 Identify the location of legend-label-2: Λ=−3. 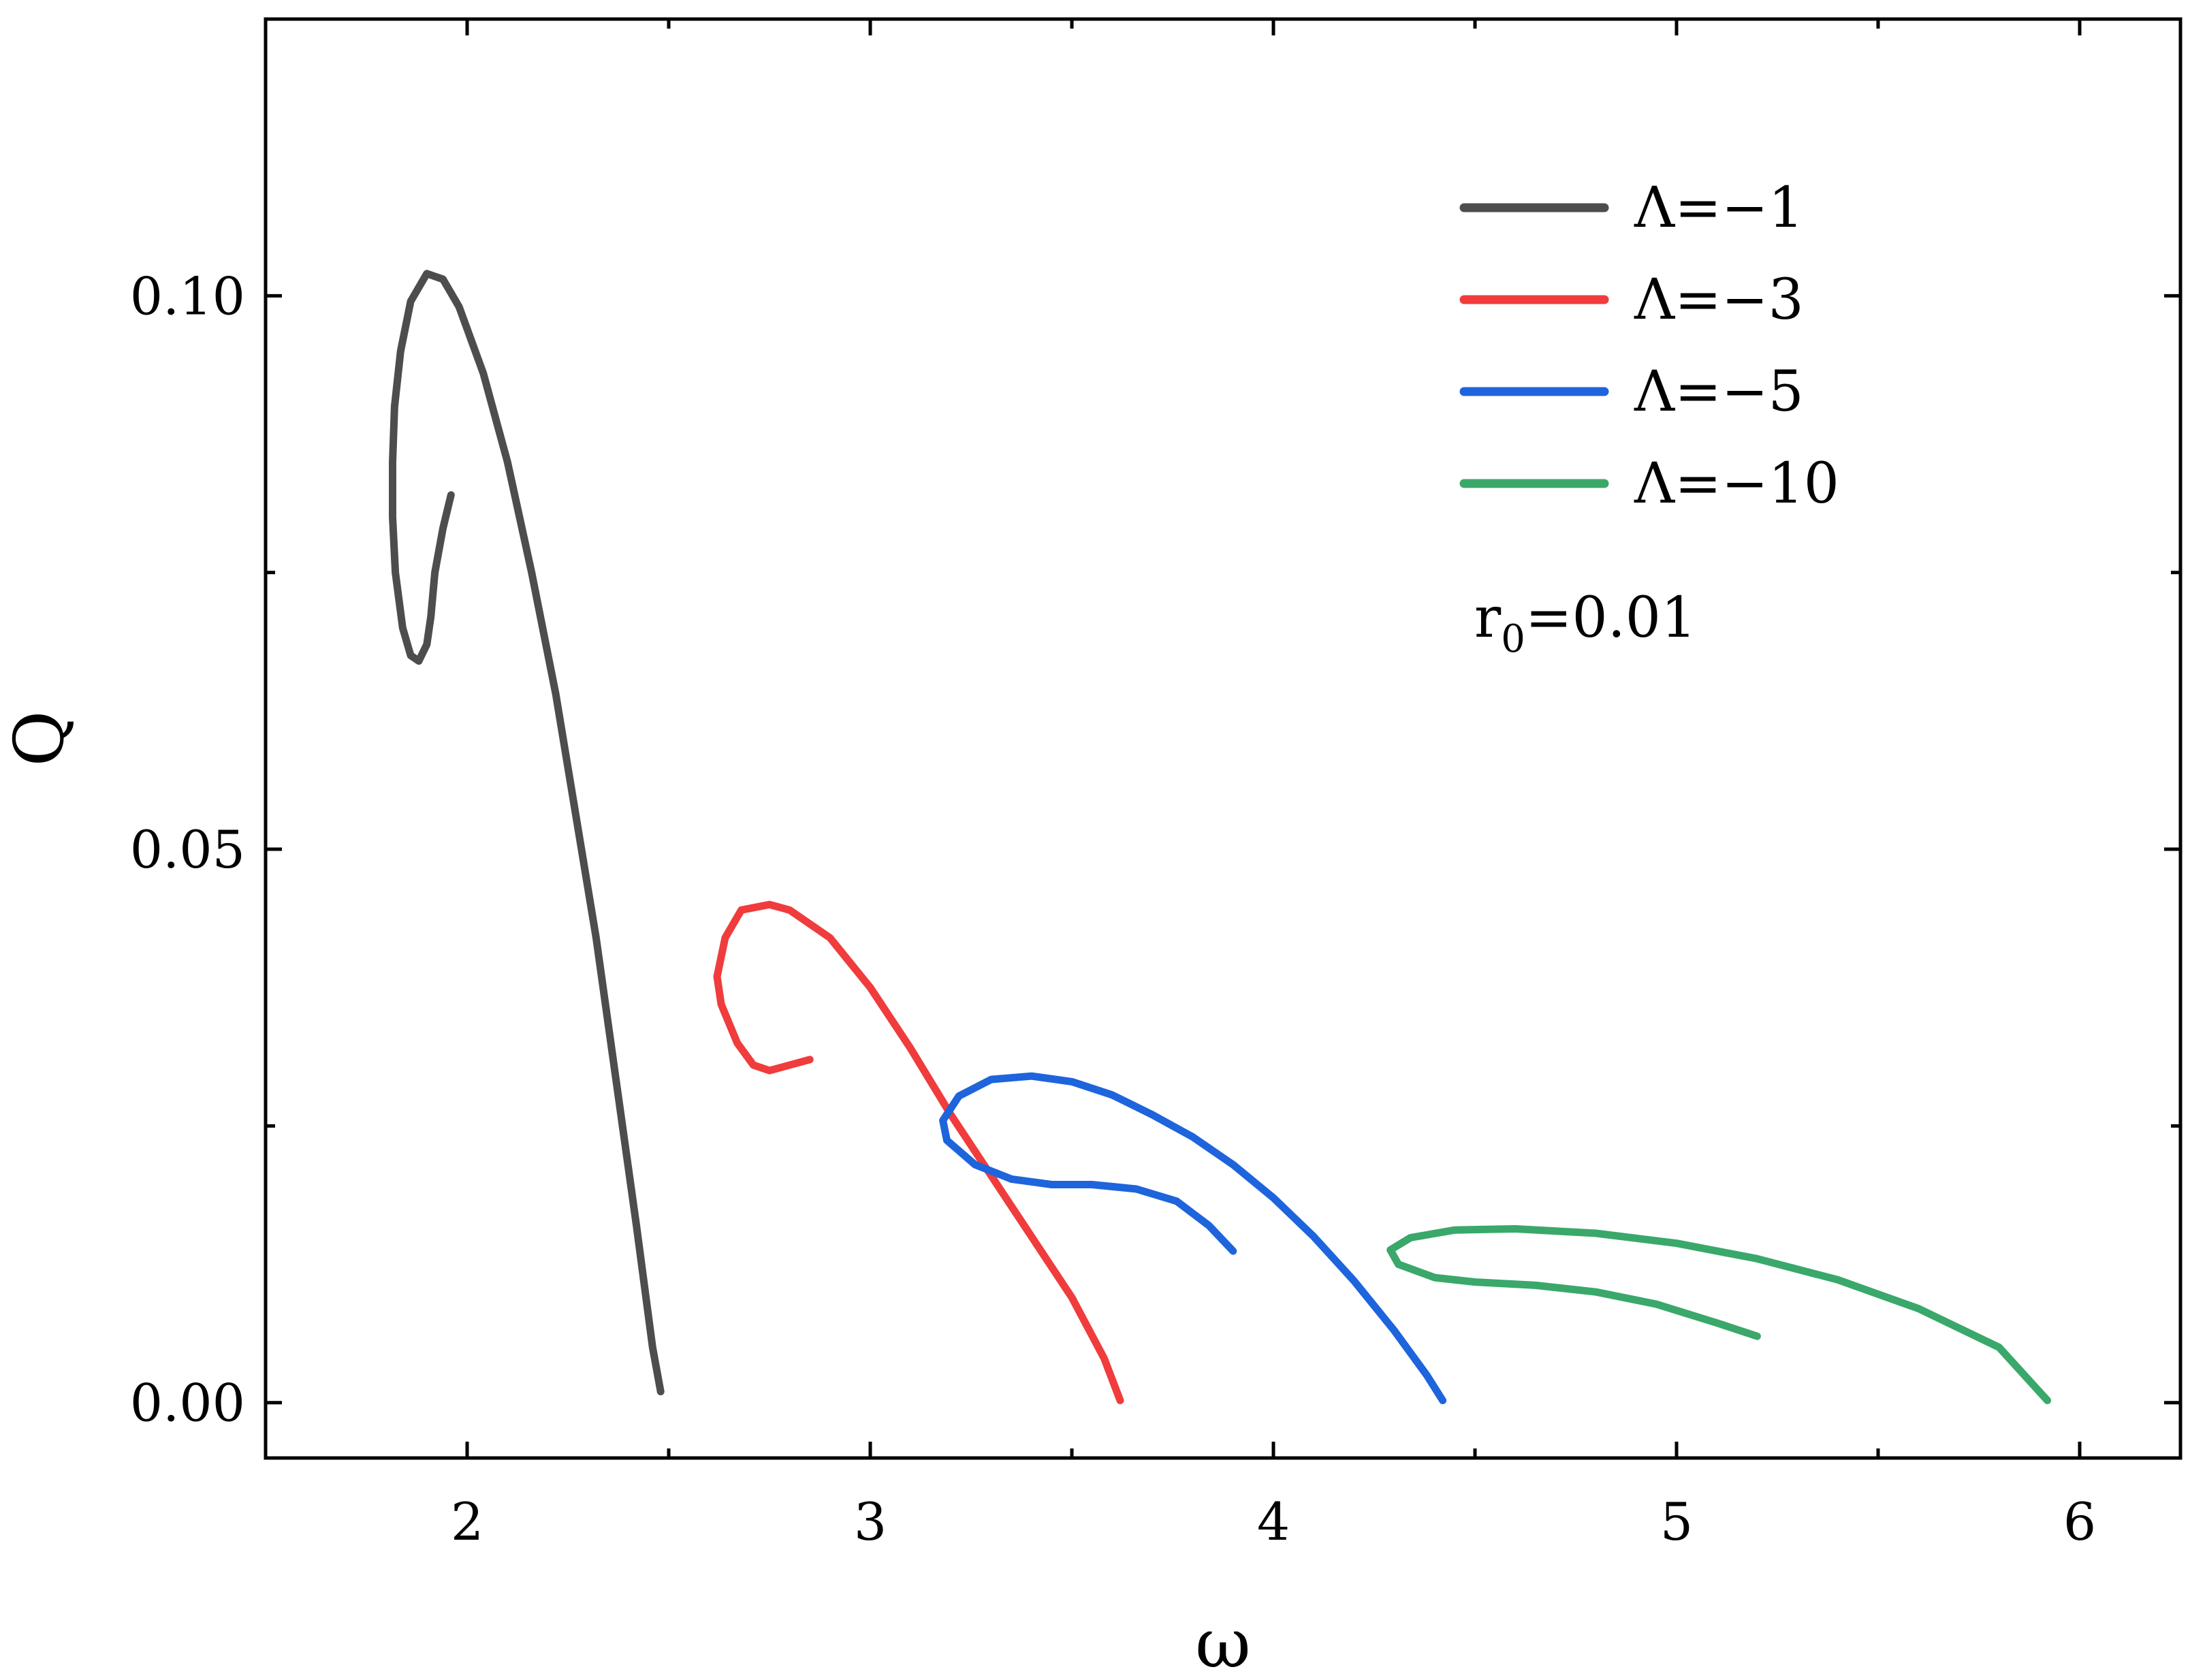
(1719, 300).